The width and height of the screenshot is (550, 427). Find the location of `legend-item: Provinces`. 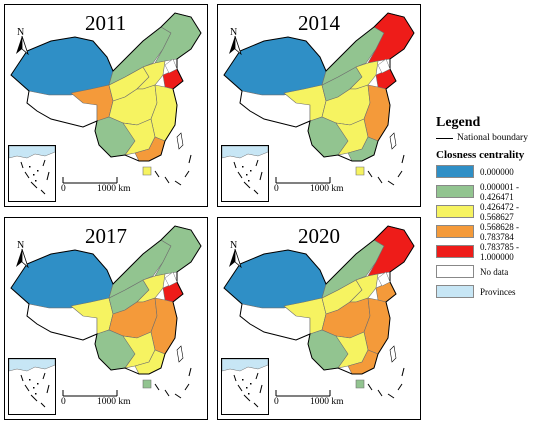

legend-item: Provinces is located at coordinates (492, 291).